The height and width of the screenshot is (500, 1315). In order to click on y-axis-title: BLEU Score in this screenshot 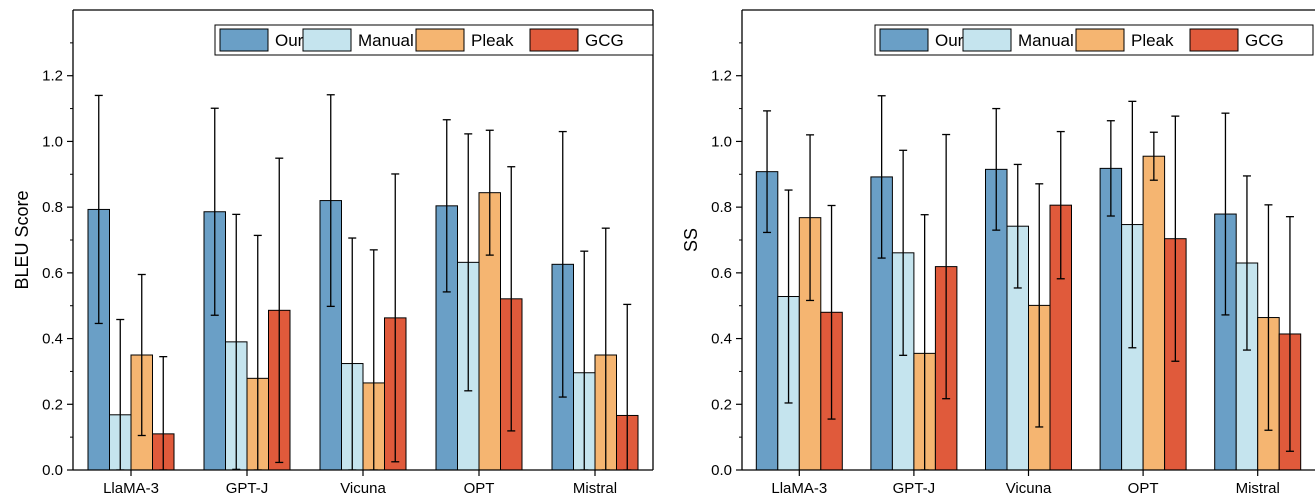, I will do `click(22, 239)`.